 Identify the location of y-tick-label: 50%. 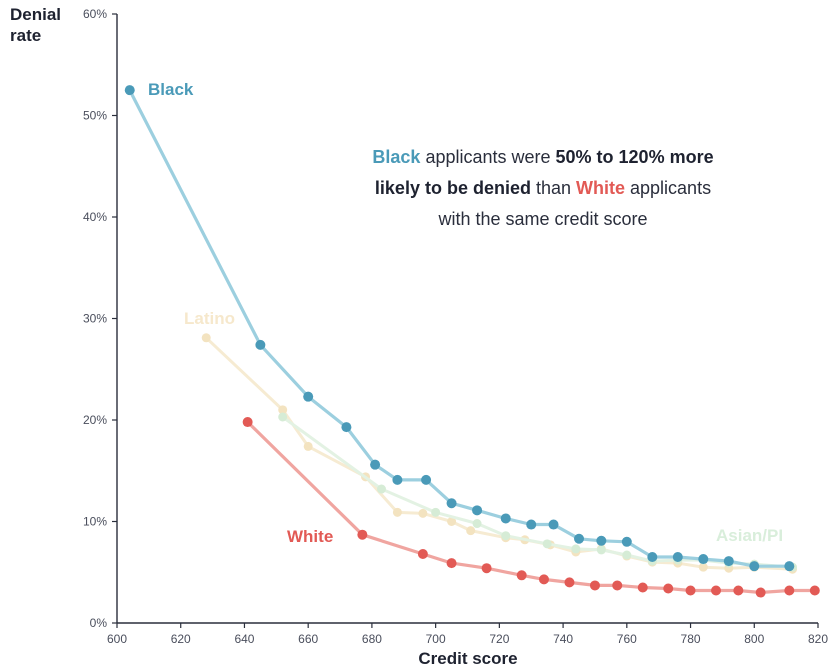
(95, 116).